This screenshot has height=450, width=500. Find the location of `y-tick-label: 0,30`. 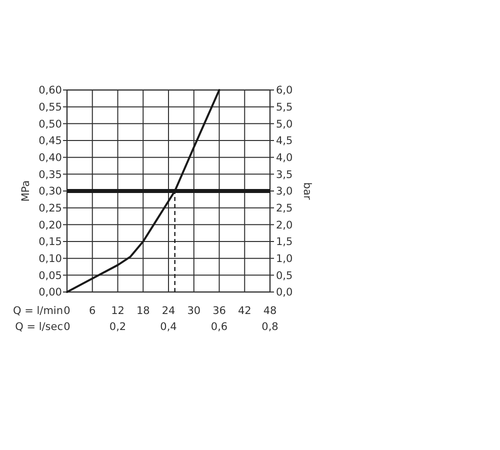

y-tick-label: 0,30 is located at coordinates (50, 192).